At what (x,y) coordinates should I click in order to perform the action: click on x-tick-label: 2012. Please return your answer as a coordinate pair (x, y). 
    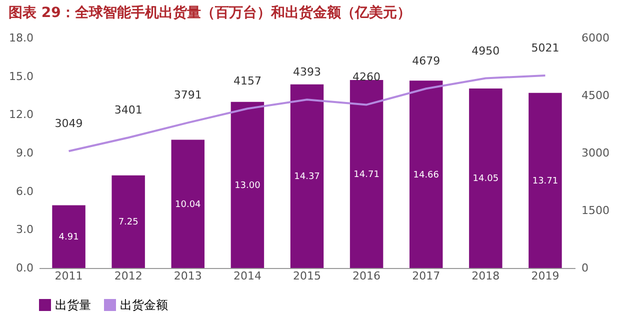
    Looking at the image, I should click on (128, 276).